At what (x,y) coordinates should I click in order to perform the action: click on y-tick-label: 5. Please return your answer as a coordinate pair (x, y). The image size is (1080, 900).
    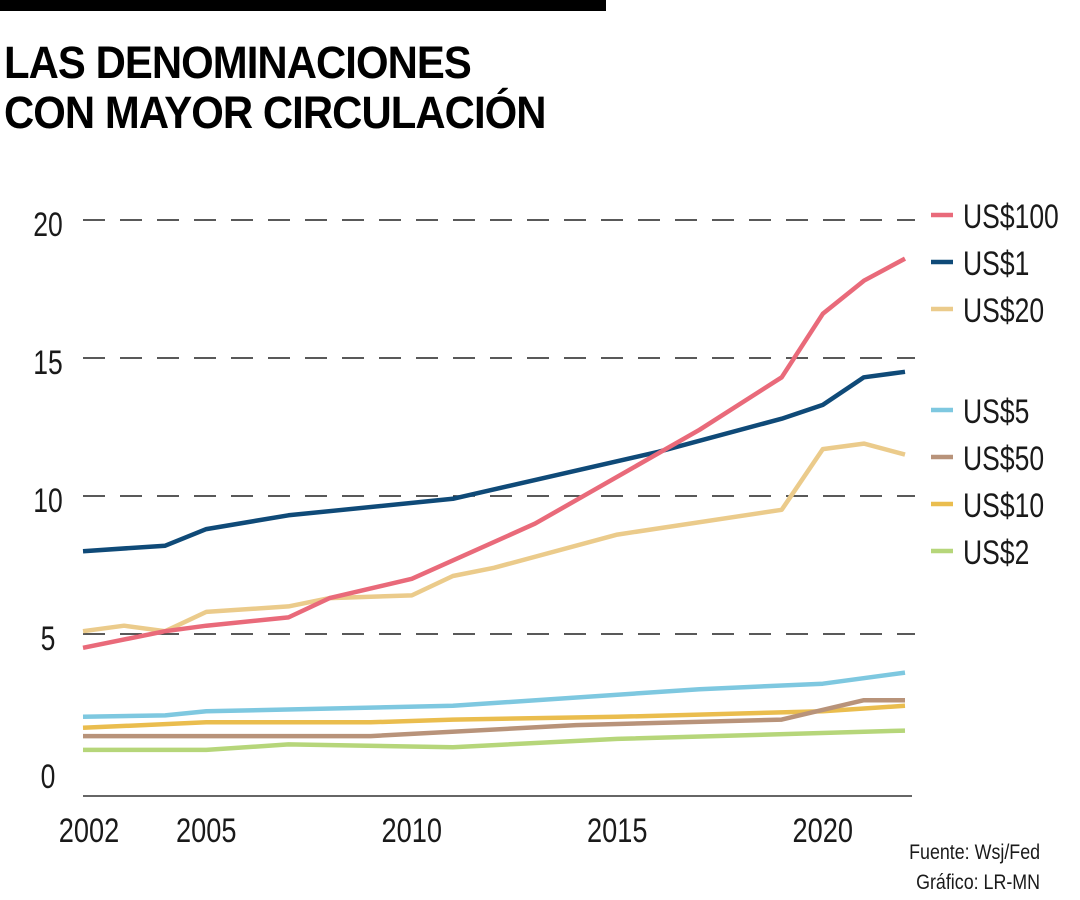
    Looking at the image, I should click on (48, 639).